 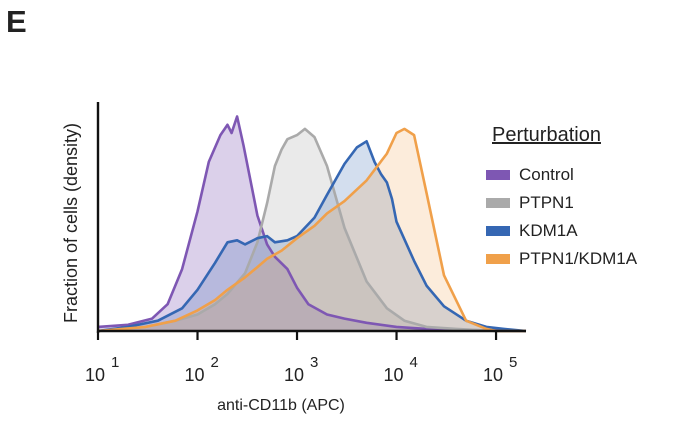 I want to click on legend-item-ptpn1: PTPN1, so click(x=561, y=203).